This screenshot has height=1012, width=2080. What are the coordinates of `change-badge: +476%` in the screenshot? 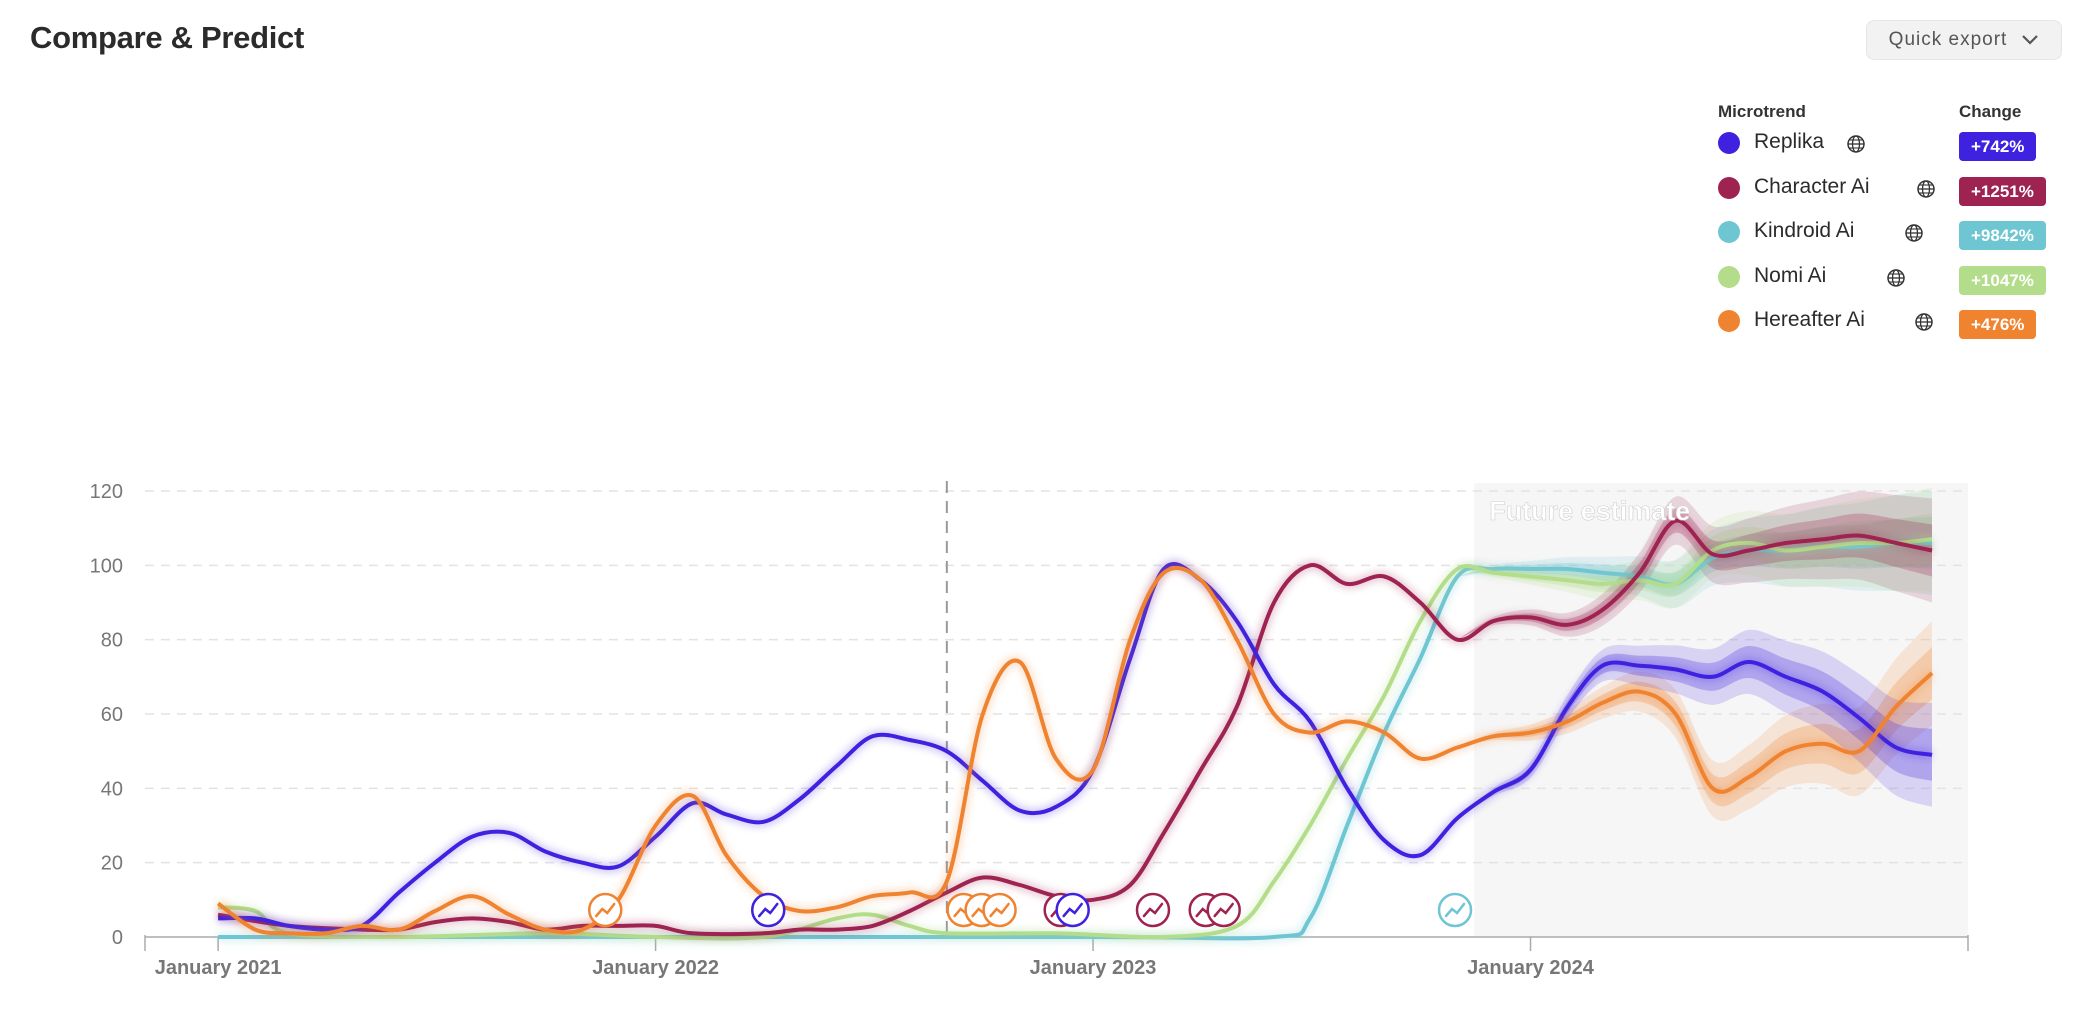 It's located at (1998, 324).